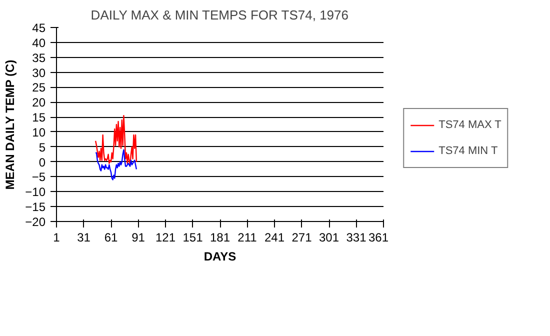 The width and height of the screenshot is (550, 336). Describe the element at coordinates (111, 237) in the screenshot. I see `x-tick-label: 61` at that location.